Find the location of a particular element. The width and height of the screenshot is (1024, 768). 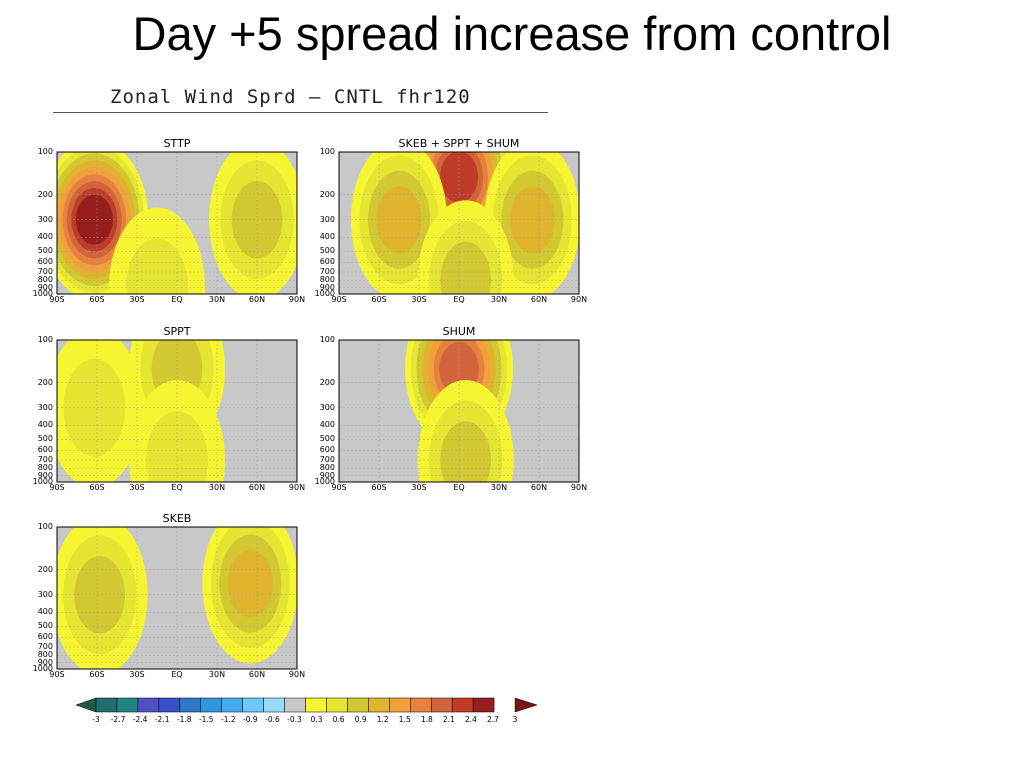

panel-title: SHUM is located at coordinates (459, 331).